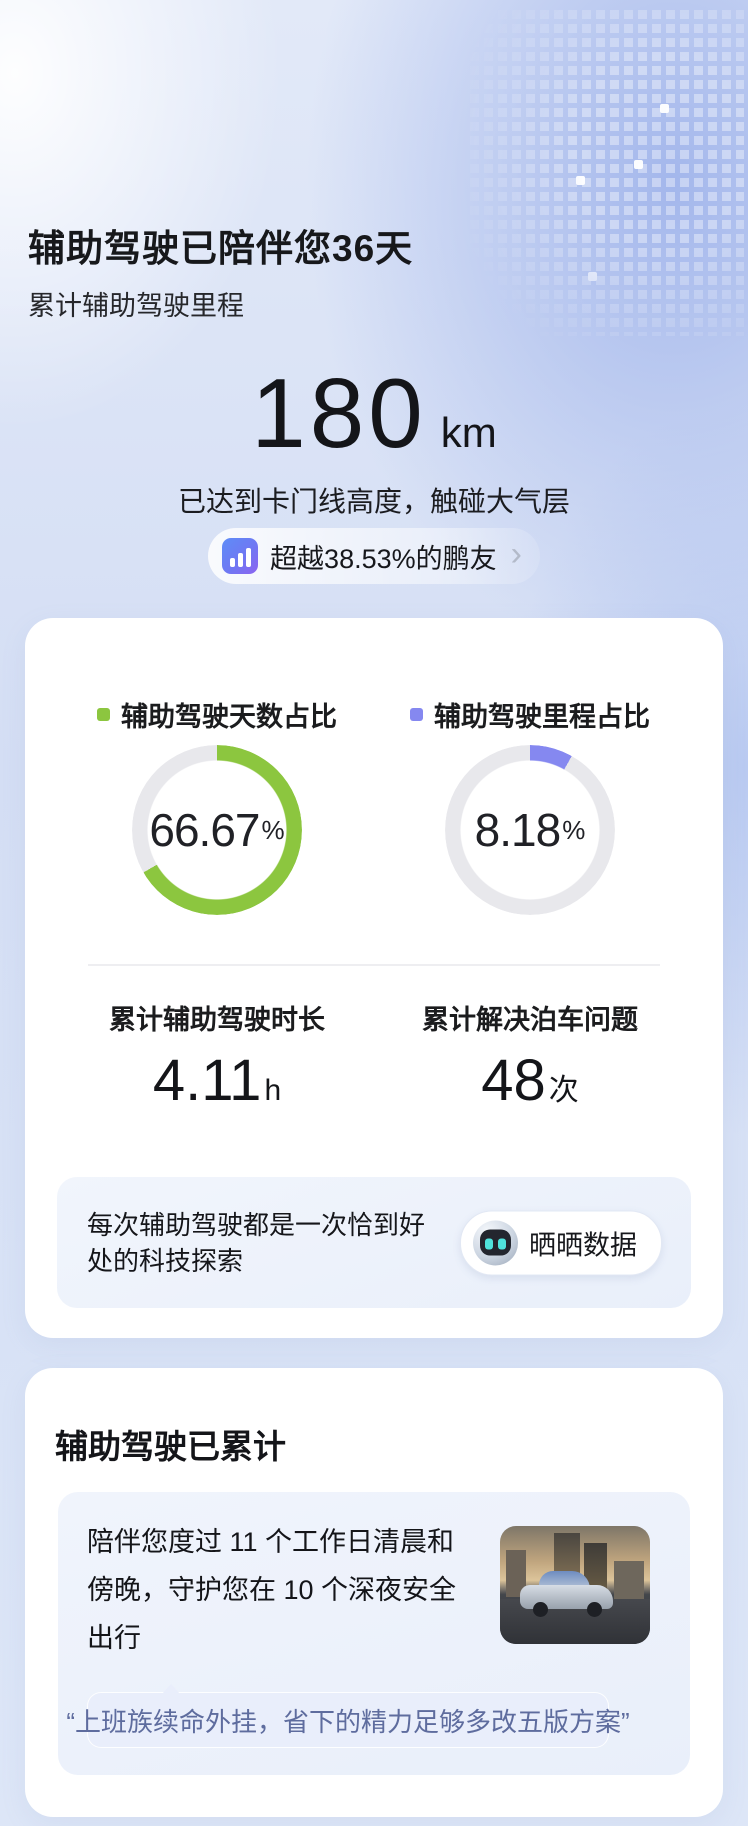 The height and width of the screenshot is (1826, 748). I want to click on metric-value: 4.11, so click(207, 1080).